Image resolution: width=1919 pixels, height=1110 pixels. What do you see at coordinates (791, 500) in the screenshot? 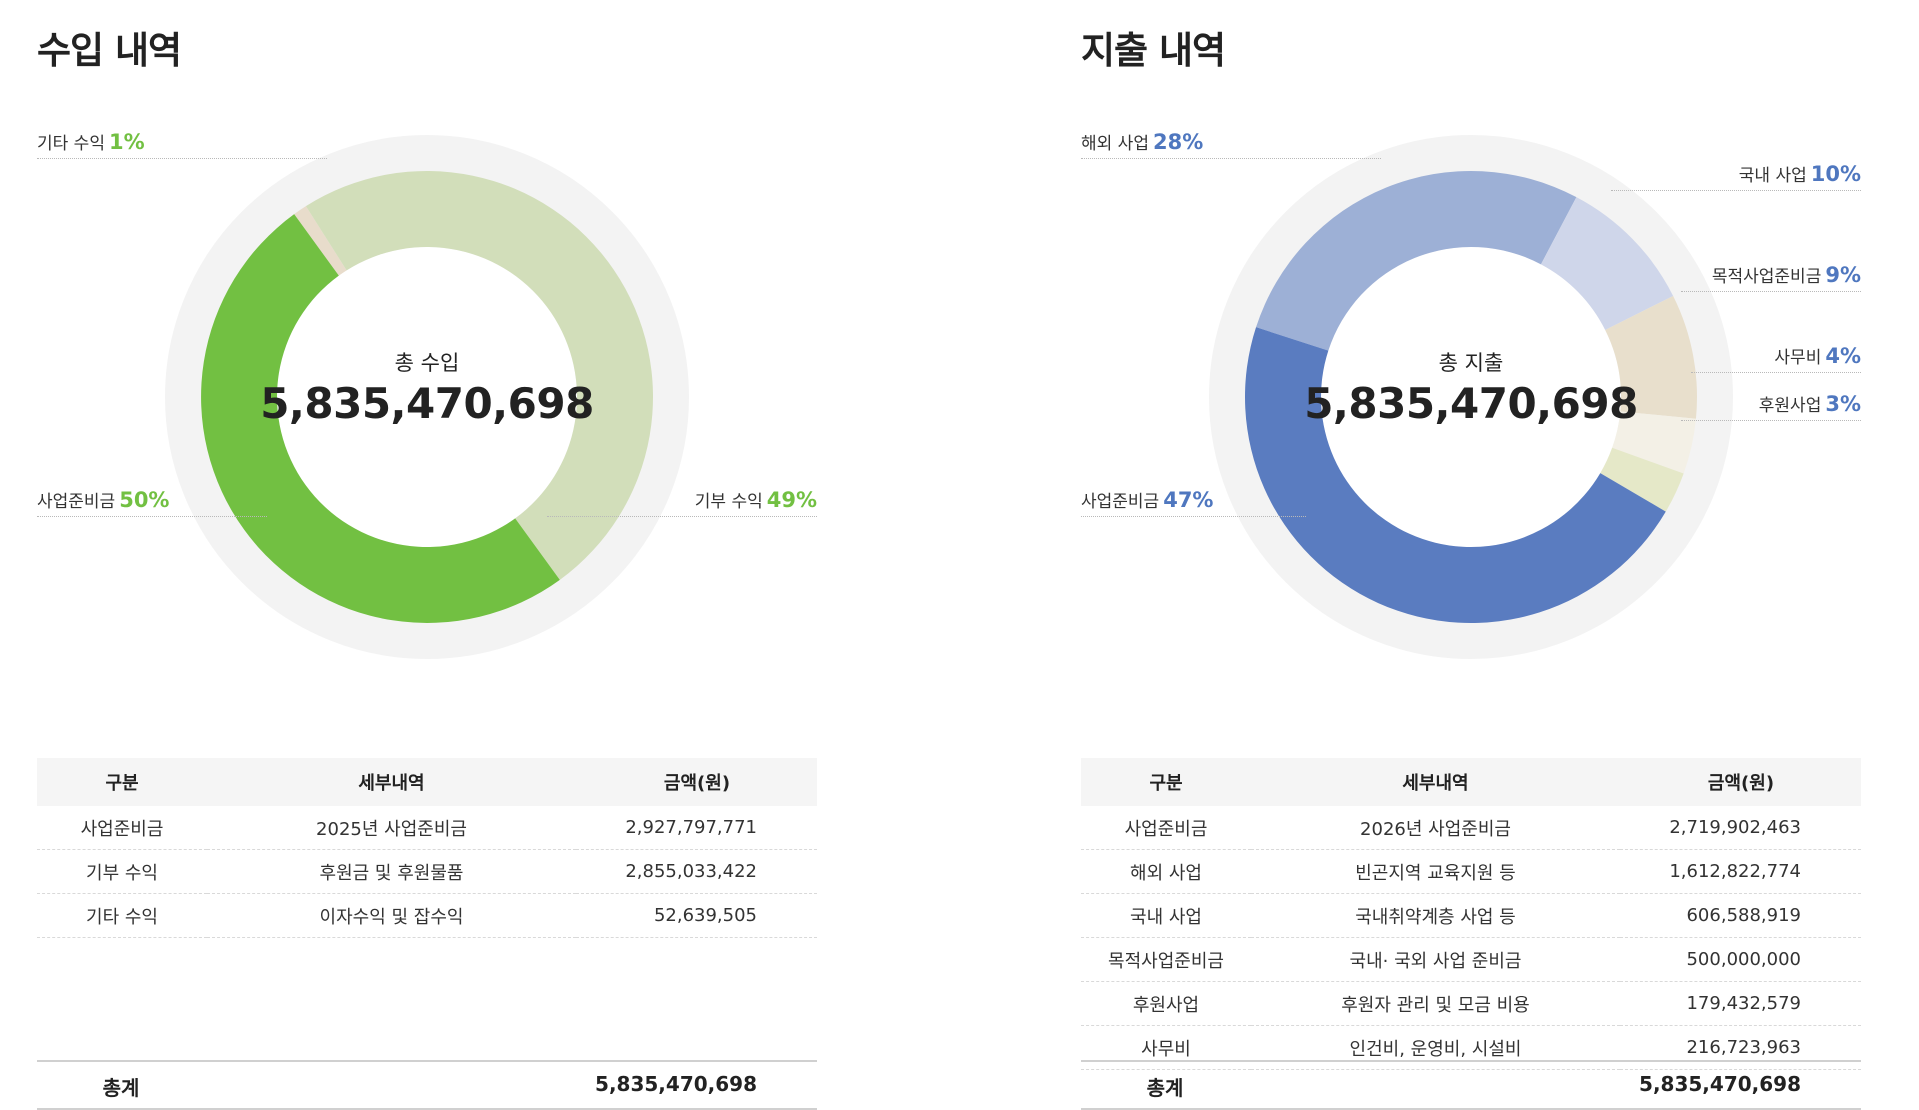
I see `income-callout-donation-pct: 49%` at bounding box center [791, 500].